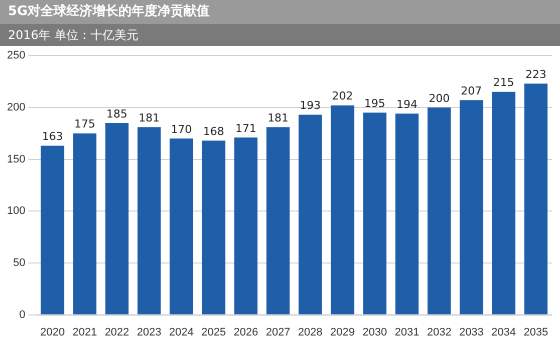 The image size is (560, 344). Describe the element at coordinates (407, 105) in the screenshot. I see `data-label: 194` at that location.